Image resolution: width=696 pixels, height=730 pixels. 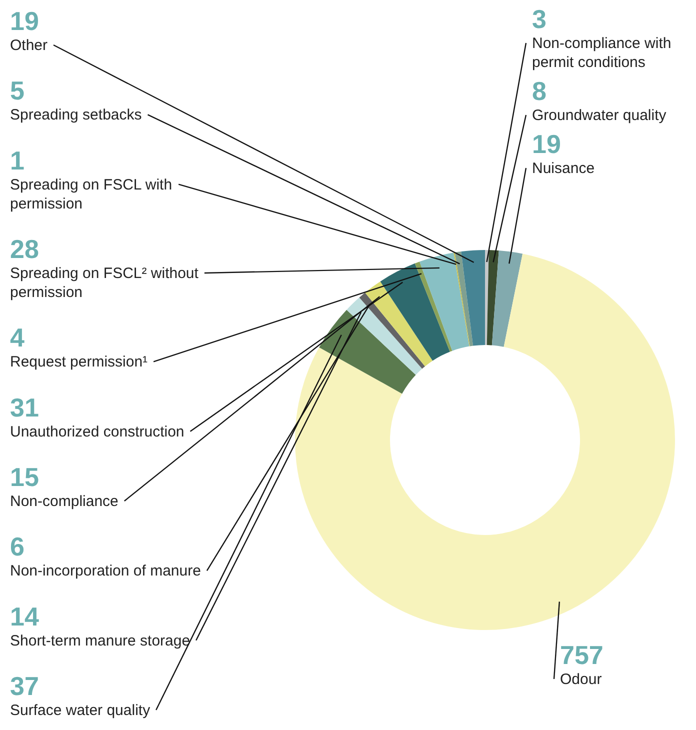 What do you see at coordinates (563, 168) in the screenshot?
I see `slice-label: Nuisance` at bounding box center [563, 168].